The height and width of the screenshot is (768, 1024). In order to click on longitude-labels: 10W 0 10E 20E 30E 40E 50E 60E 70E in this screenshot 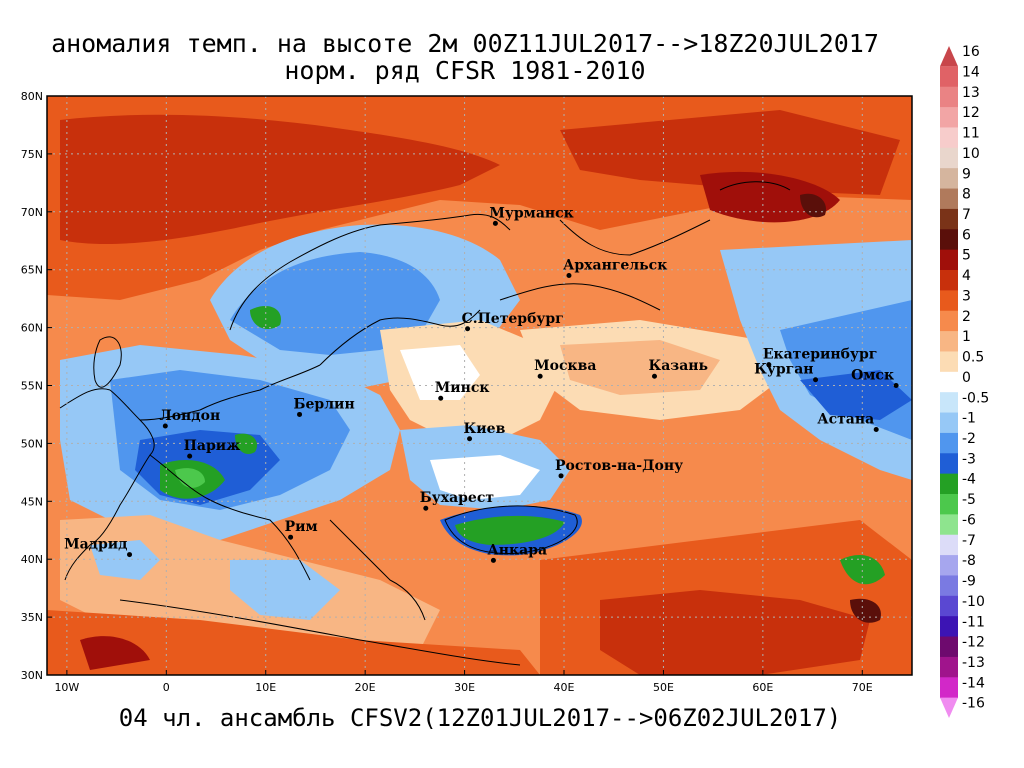, I will do `click(463, 682)`.